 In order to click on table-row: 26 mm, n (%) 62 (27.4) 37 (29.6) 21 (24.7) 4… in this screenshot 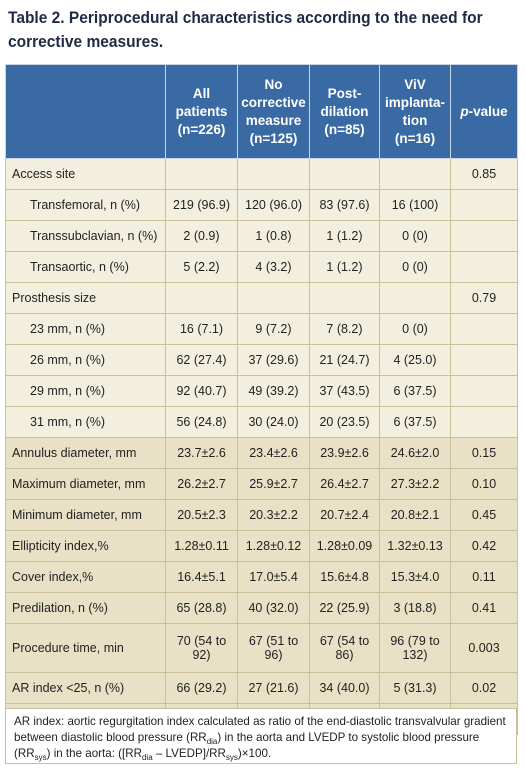, I will do `click(261, 360)`.